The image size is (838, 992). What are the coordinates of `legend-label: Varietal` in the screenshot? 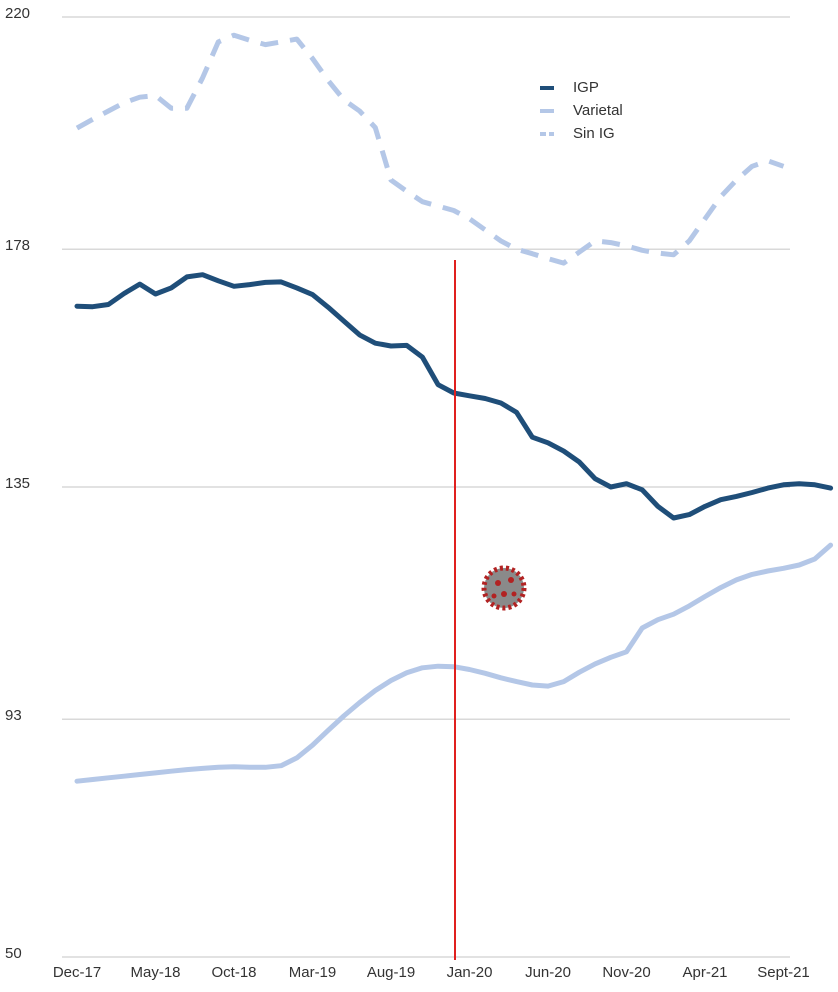 It's located at (598, 110).